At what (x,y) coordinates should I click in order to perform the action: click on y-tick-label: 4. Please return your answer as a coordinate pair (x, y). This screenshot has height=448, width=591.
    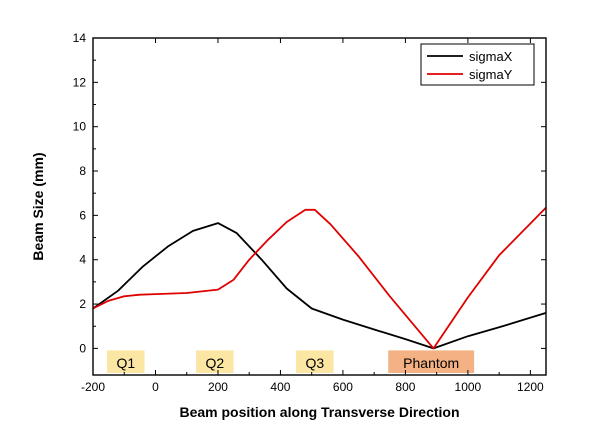
    Looking at the image, I should click on (82, 260).